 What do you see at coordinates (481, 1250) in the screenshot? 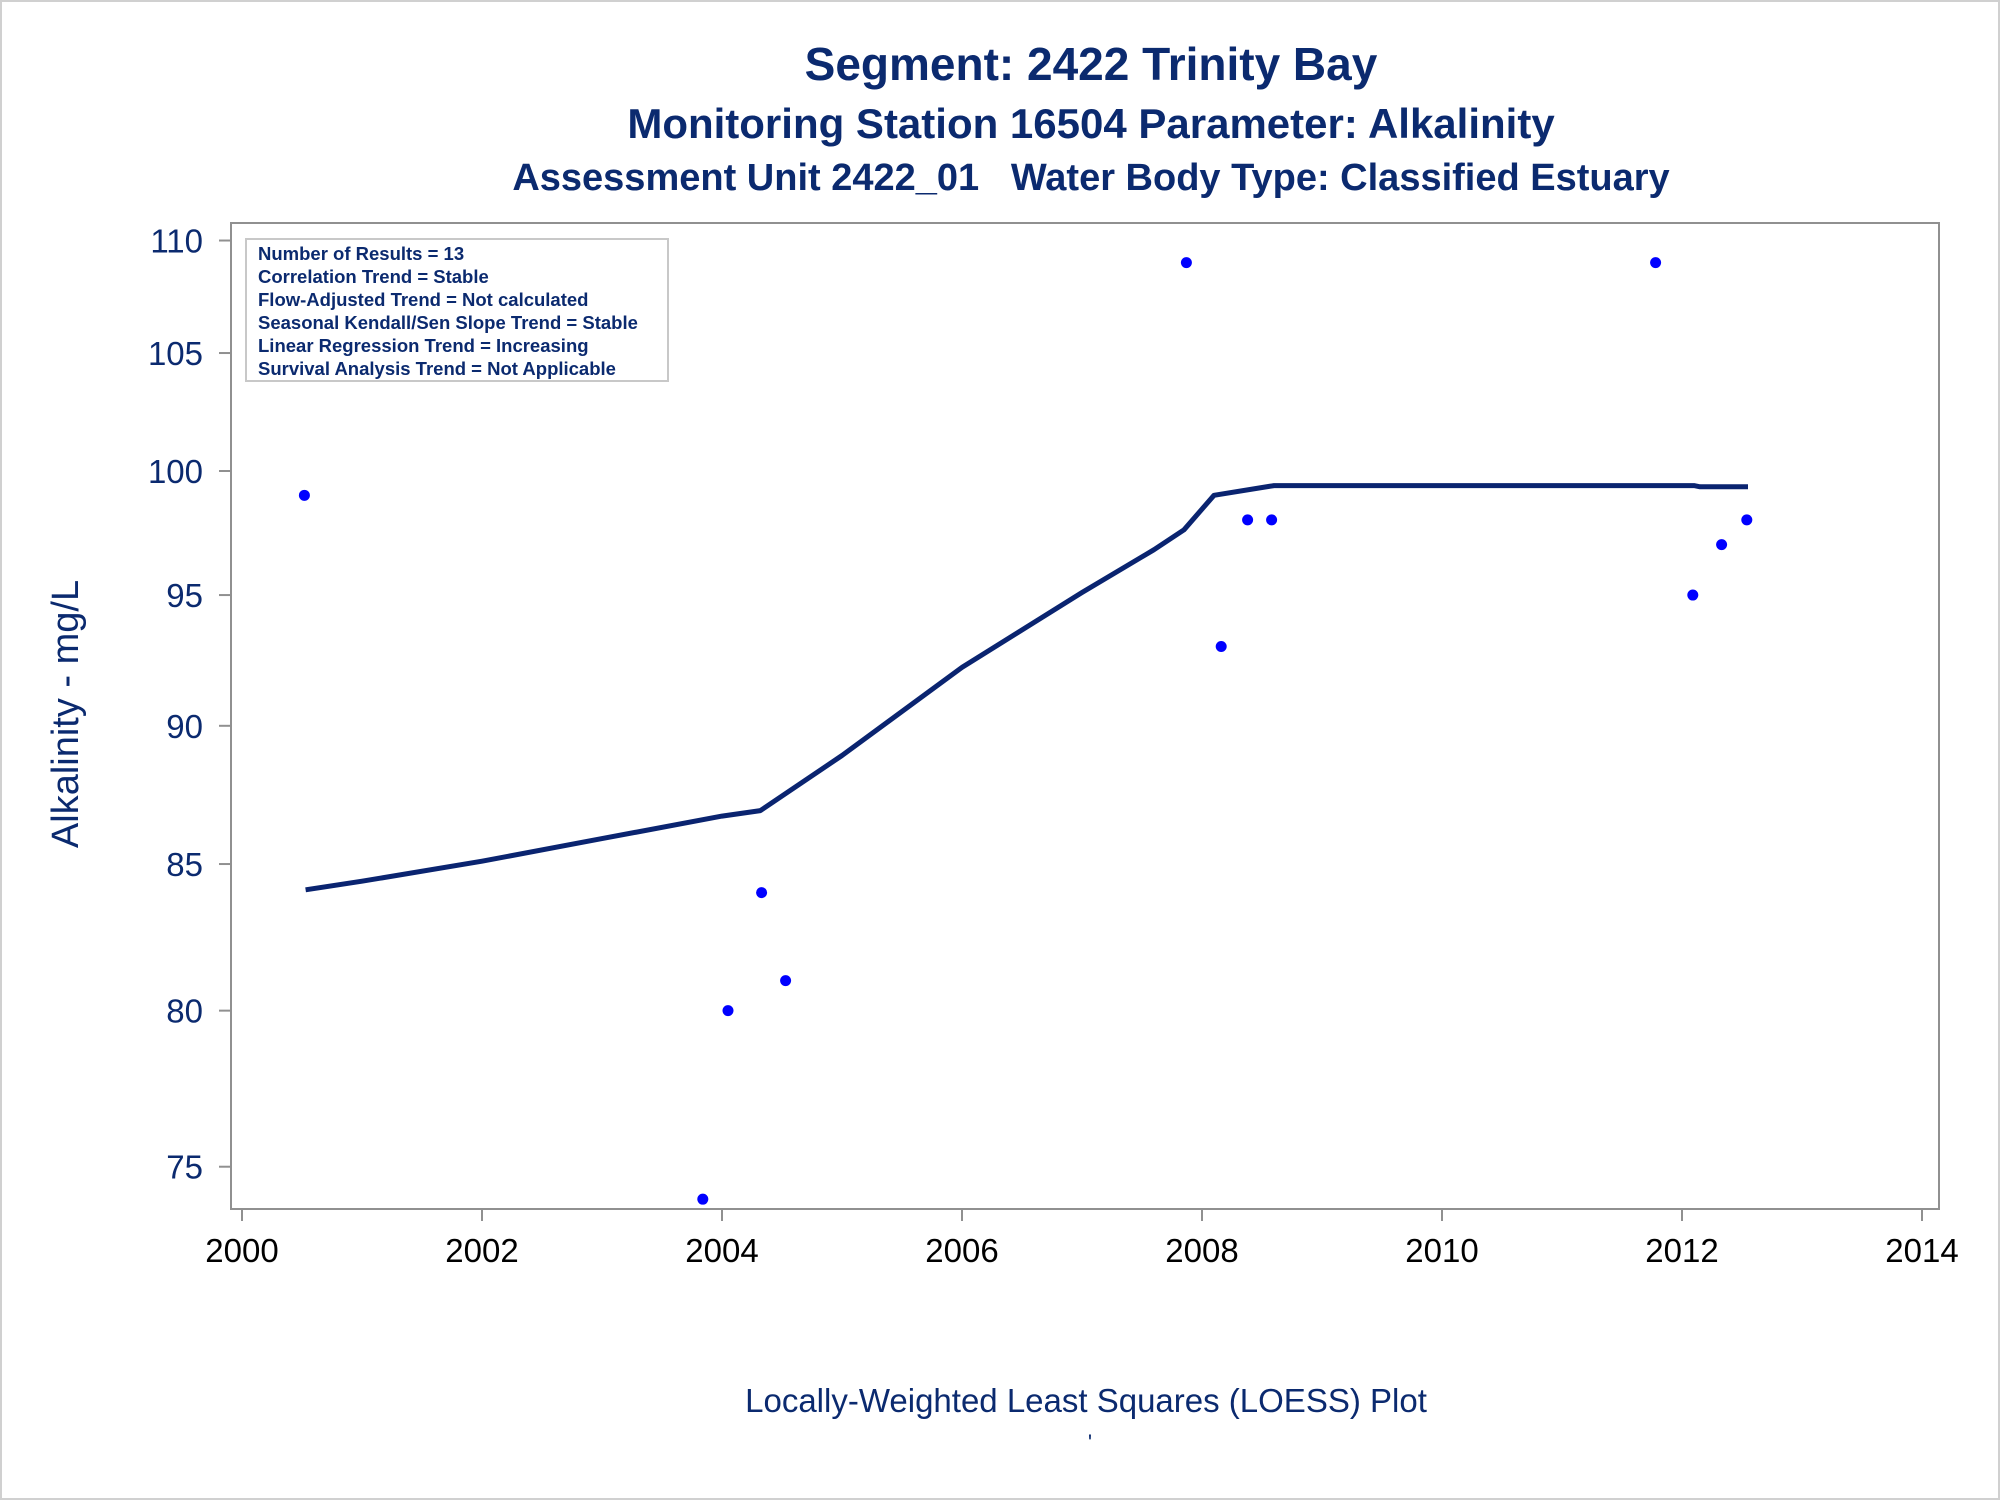
I see `x-tick-label: 2002` at bounding box center [481, 1250].